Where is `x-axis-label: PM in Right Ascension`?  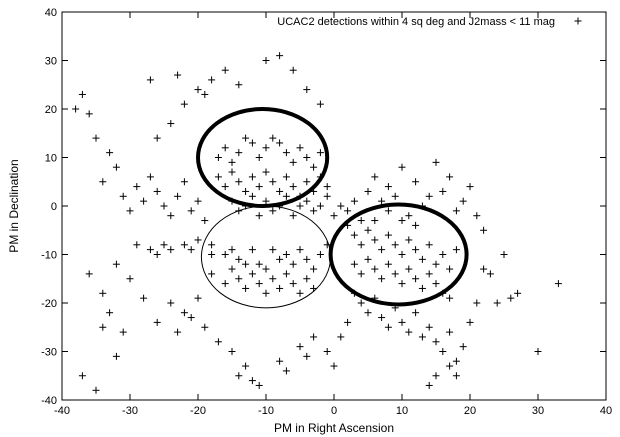 x-axis-label: PM in Right Ascension is located at coordinates (334, 428).